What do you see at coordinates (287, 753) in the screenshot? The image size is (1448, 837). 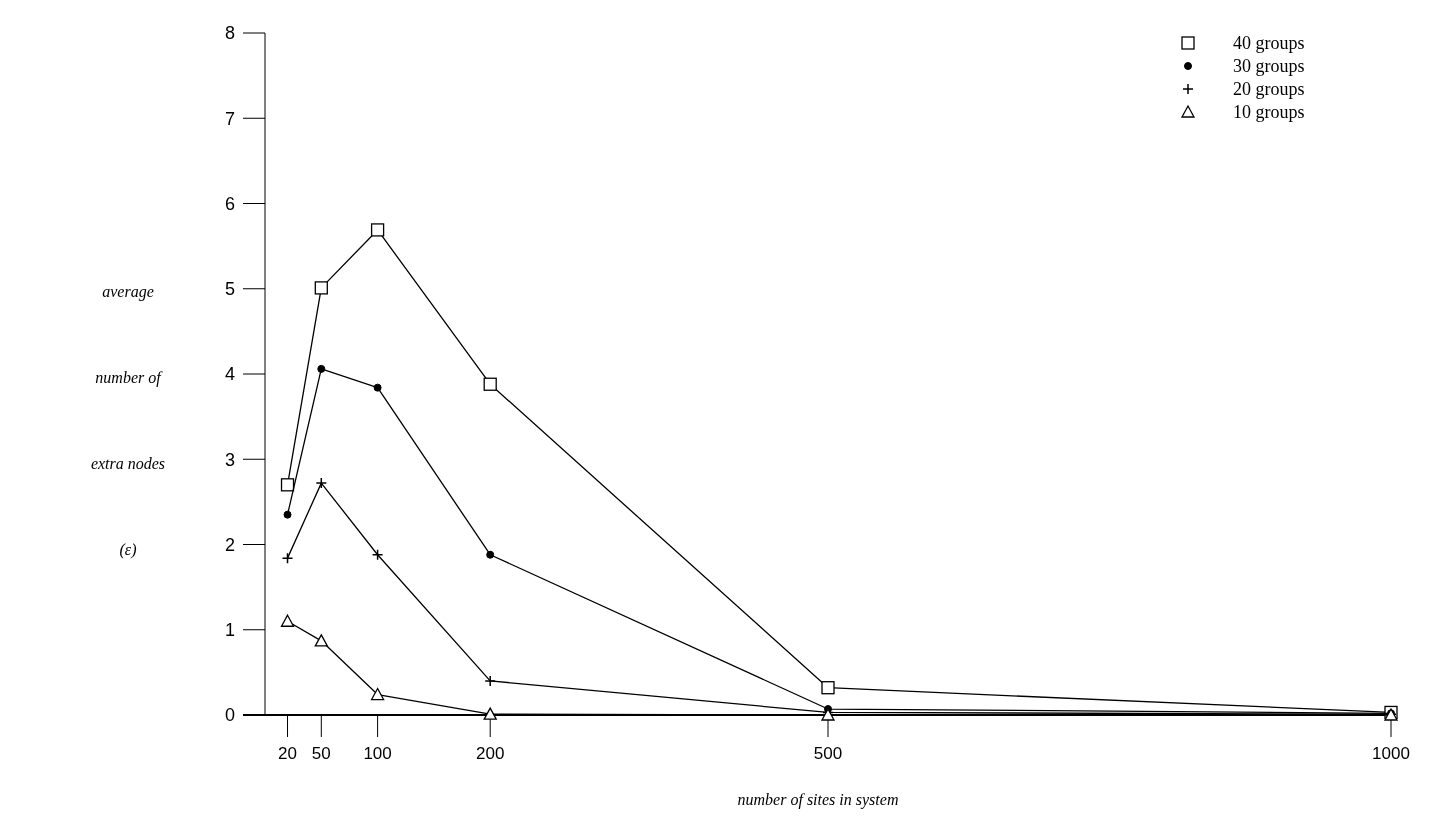 I see `x-tick-label: 20` at bounding box center [287, 753].